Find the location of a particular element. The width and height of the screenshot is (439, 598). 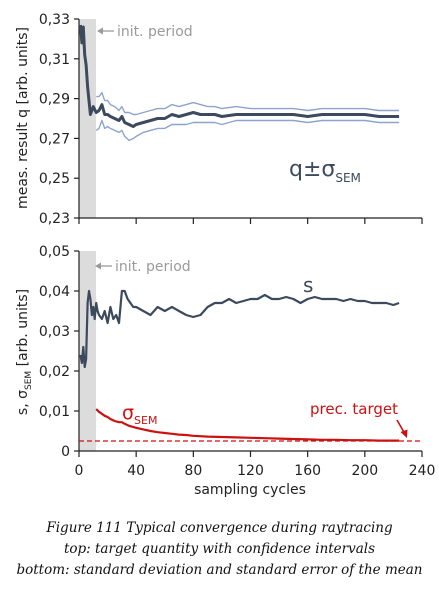

bottom-x-ticks: 0 40 80 120 160 200 240 is located at coordinates (255, 465).